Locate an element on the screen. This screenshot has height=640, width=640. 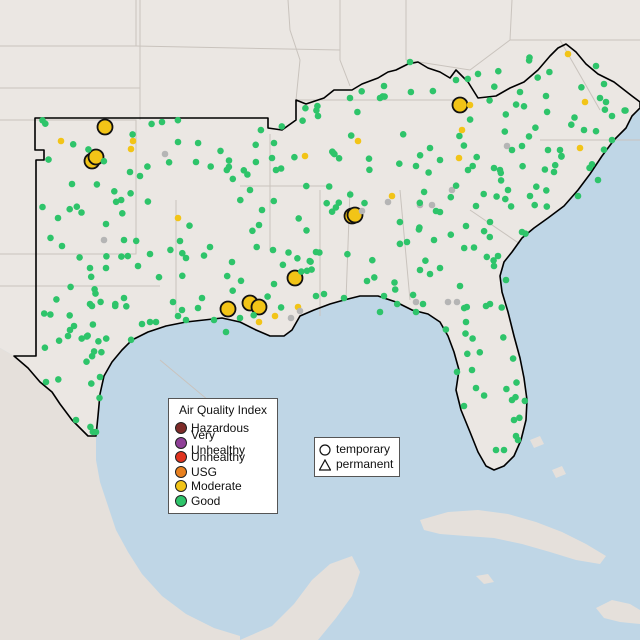
legend-item-label: Moderate is located at coordinates (216, 486).